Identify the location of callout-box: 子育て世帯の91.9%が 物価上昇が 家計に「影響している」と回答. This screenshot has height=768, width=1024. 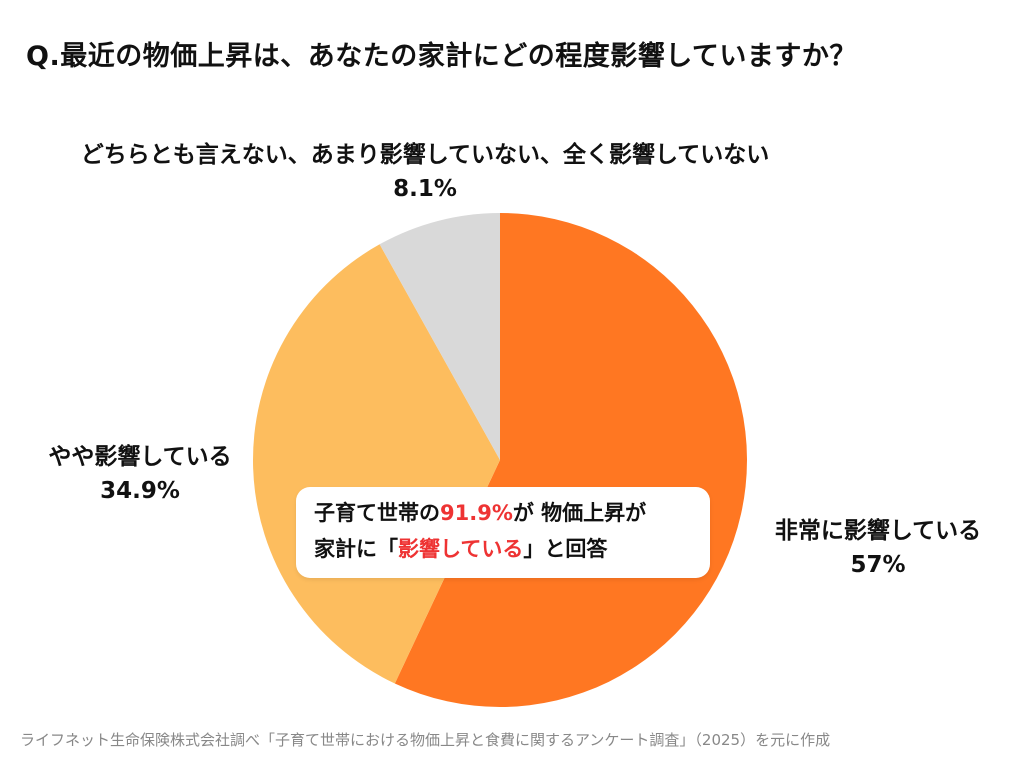
(503, 532).